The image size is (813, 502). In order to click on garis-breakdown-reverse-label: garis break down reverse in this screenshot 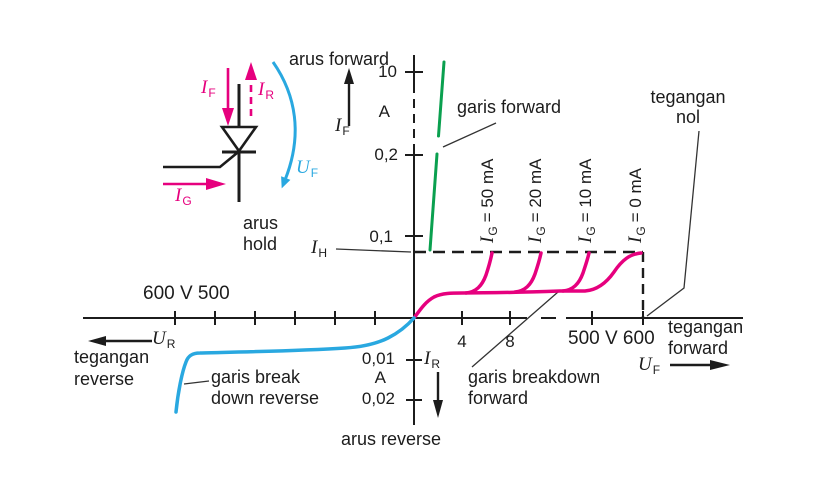, I will do `click(265, 388)`.